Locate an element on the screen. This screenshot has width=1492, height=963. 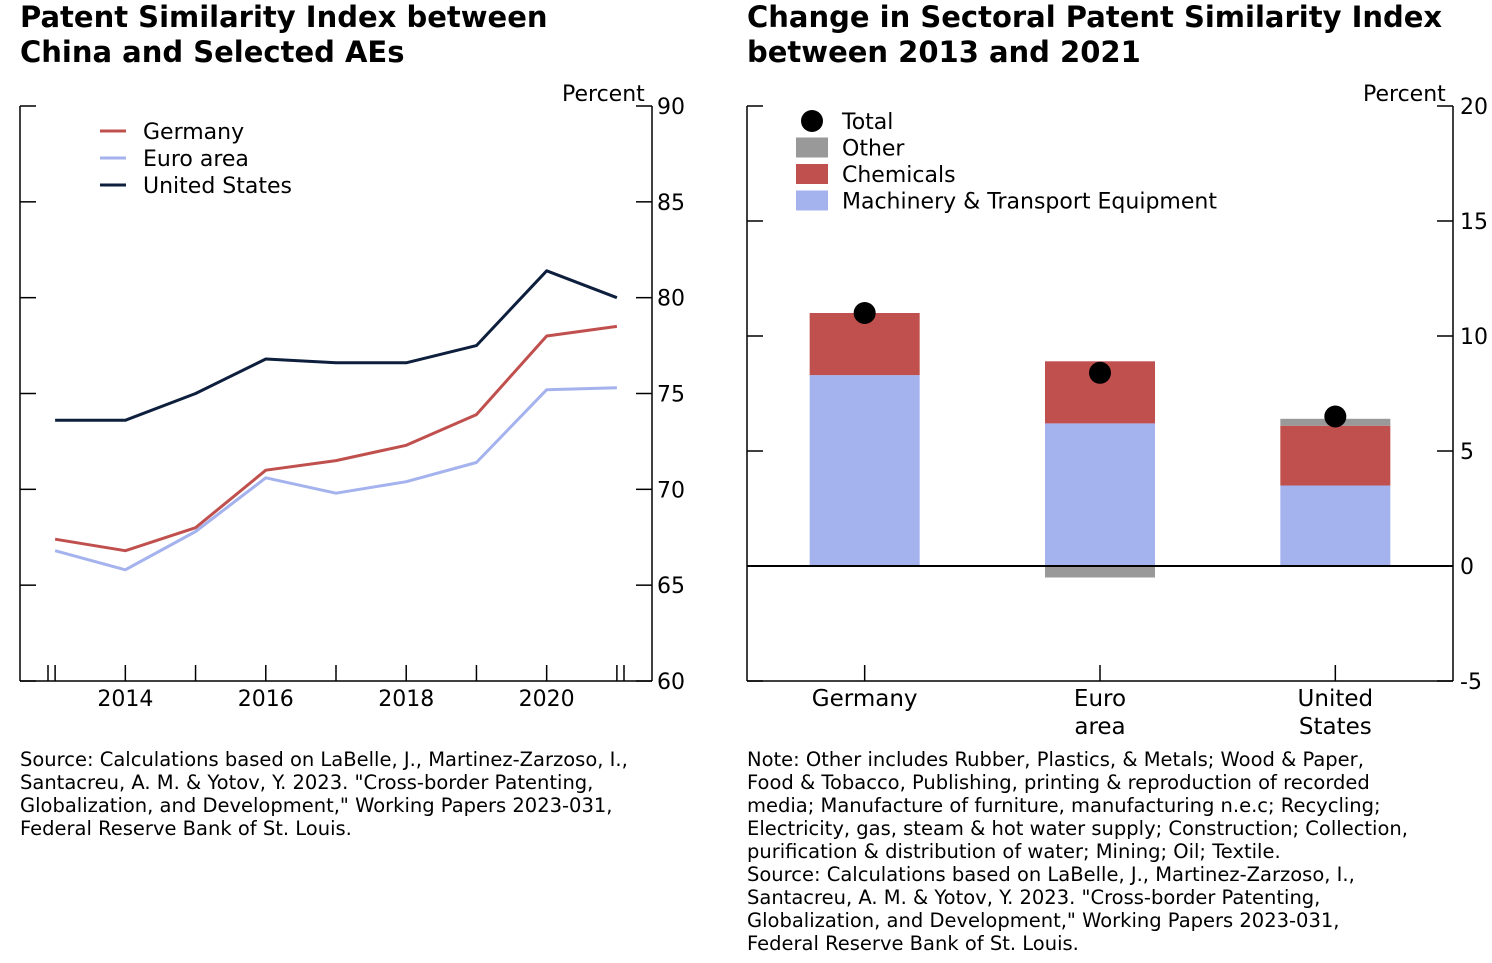
right-legend-marker is located at coordinates (812, 121).